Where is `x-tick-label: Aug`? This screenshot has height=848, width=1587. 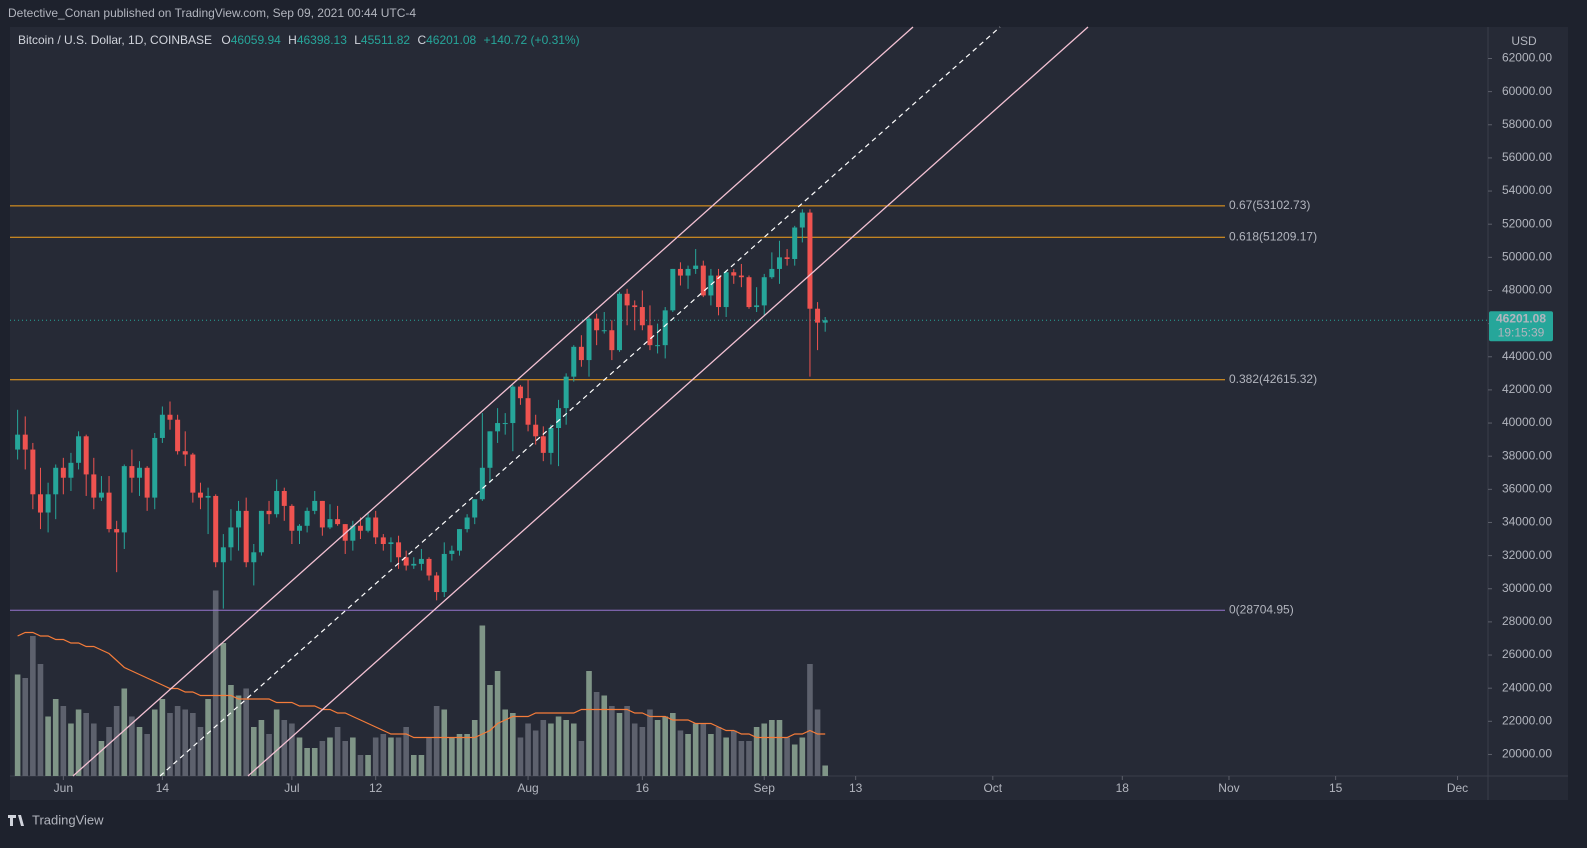 x-tick-label: Aug is located at coordinates (527, 788).